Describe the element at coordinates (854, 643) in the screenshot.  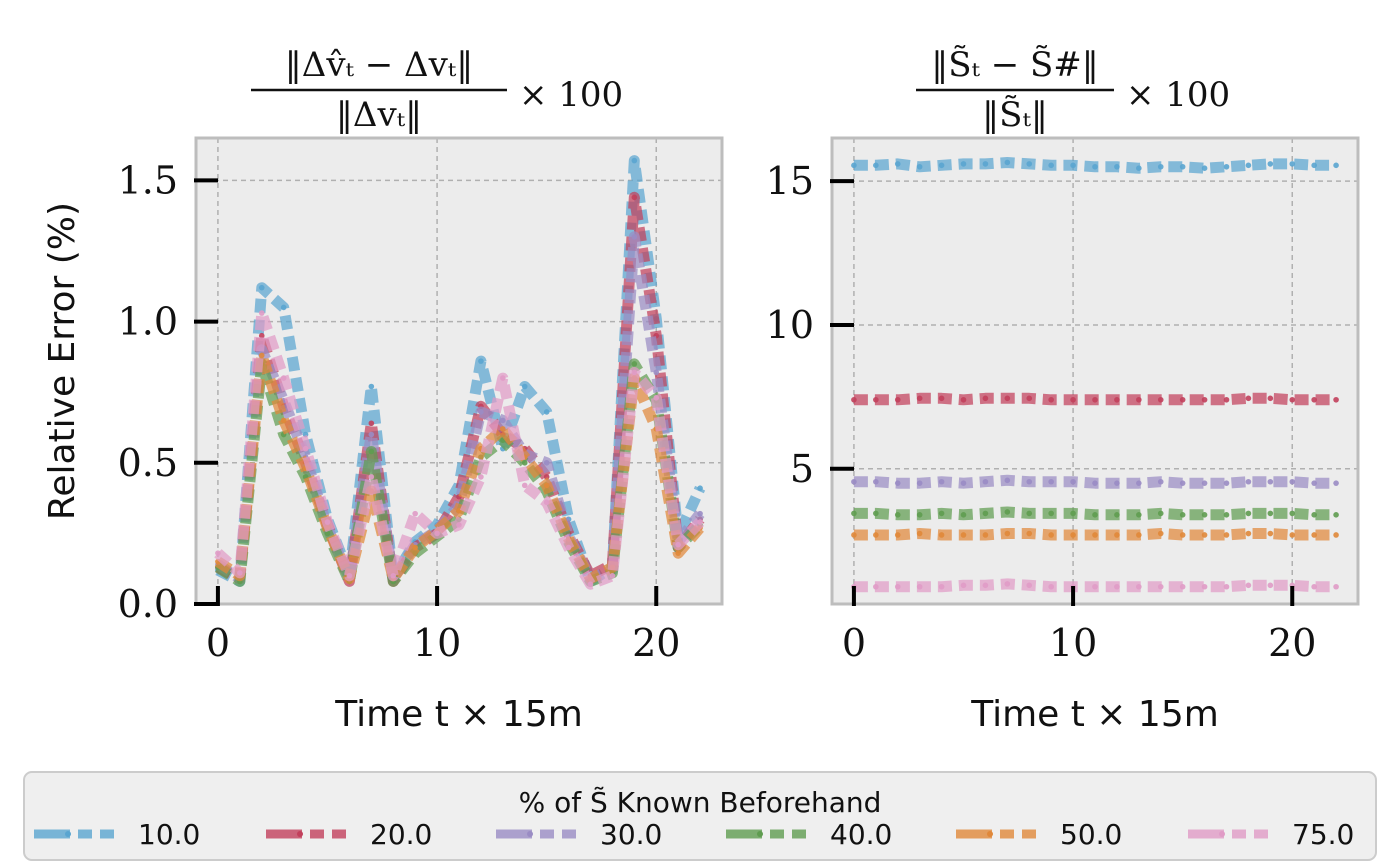
I see `x-tick-label: 0` at that location.